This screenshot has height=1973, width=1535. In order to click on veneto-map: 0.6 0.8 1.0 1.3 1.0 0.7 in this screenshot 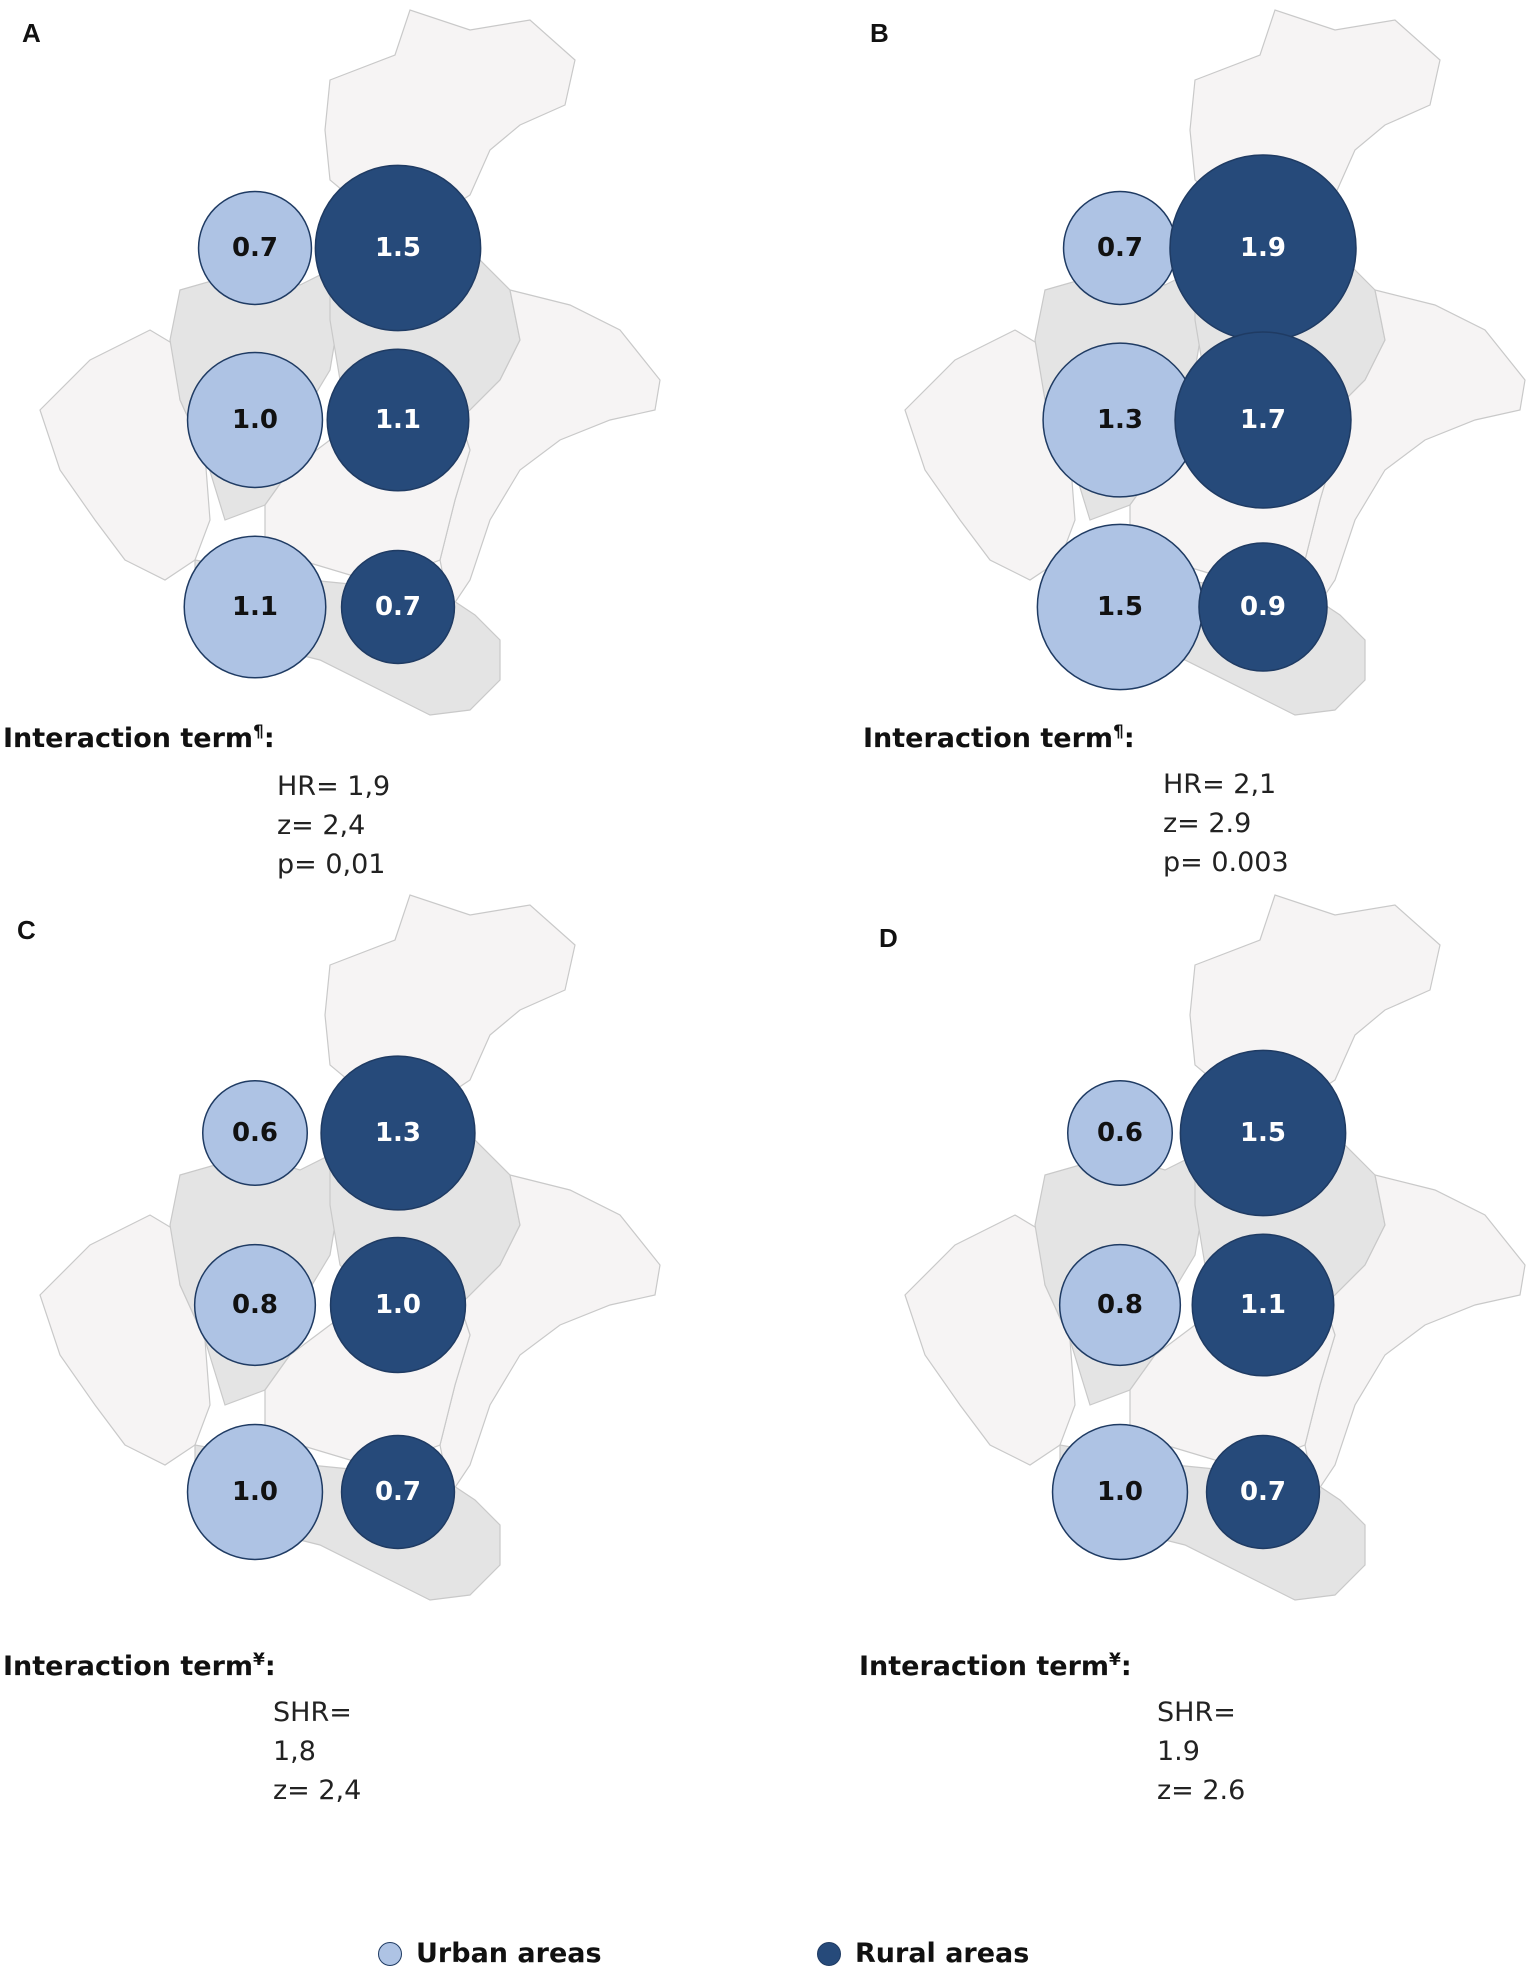, I will do `click(350, 1247)`.